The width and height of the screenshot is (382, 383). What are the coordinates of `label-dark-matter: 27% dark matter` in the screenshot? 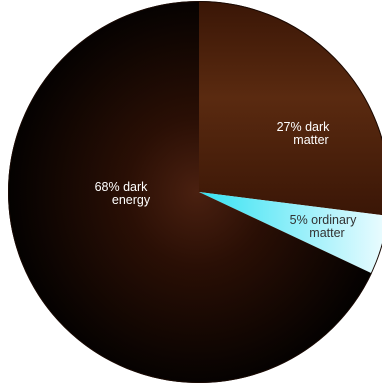 It's located at (304, 133).